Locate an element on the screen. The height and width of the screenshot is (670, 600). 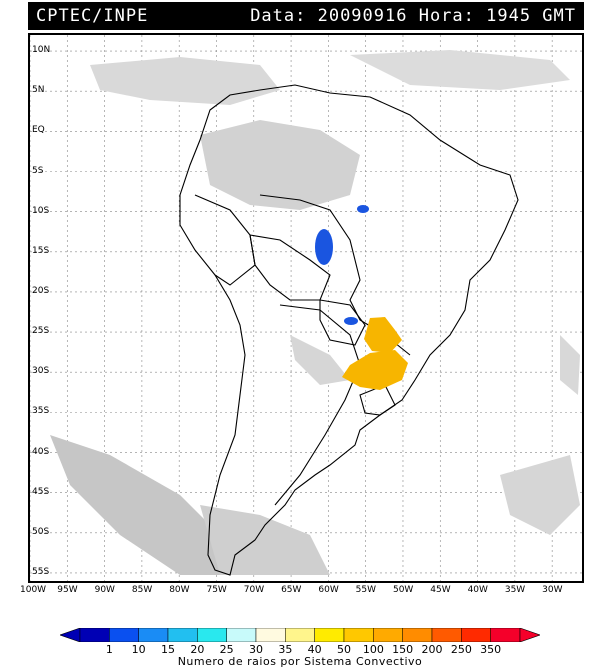
cloud-patch-southwest is located at coordinates (140, 505).